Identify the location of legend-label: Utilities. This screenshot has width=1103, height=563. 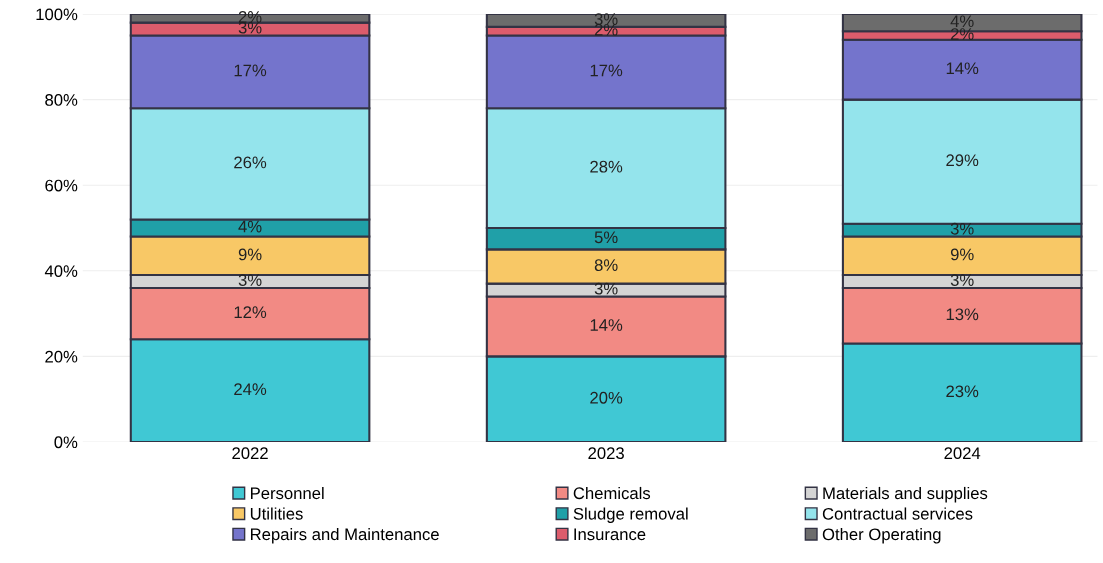
(276, 513).